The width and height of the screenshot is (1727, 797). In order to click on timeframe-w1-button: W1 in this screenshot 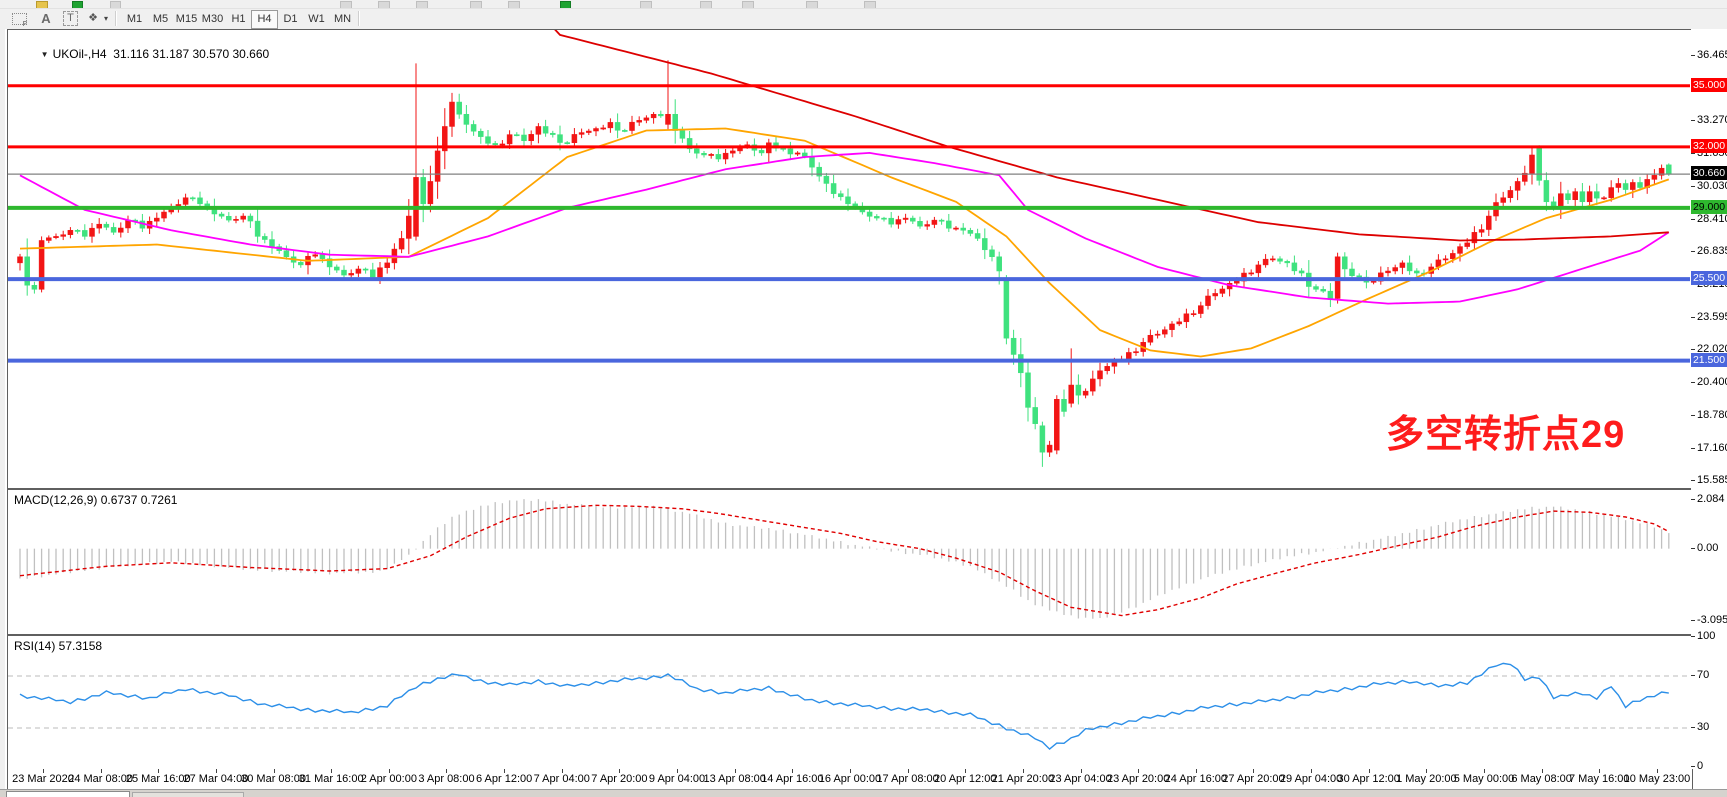, I will do `click(316, 19)`.